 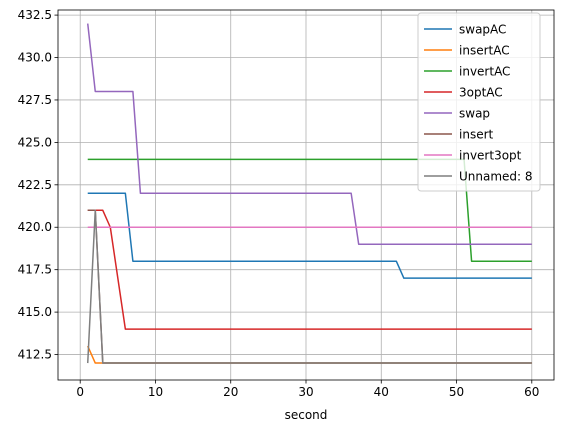 I want to click on y-tick-label: 422.5, so click(x=35, y=185).